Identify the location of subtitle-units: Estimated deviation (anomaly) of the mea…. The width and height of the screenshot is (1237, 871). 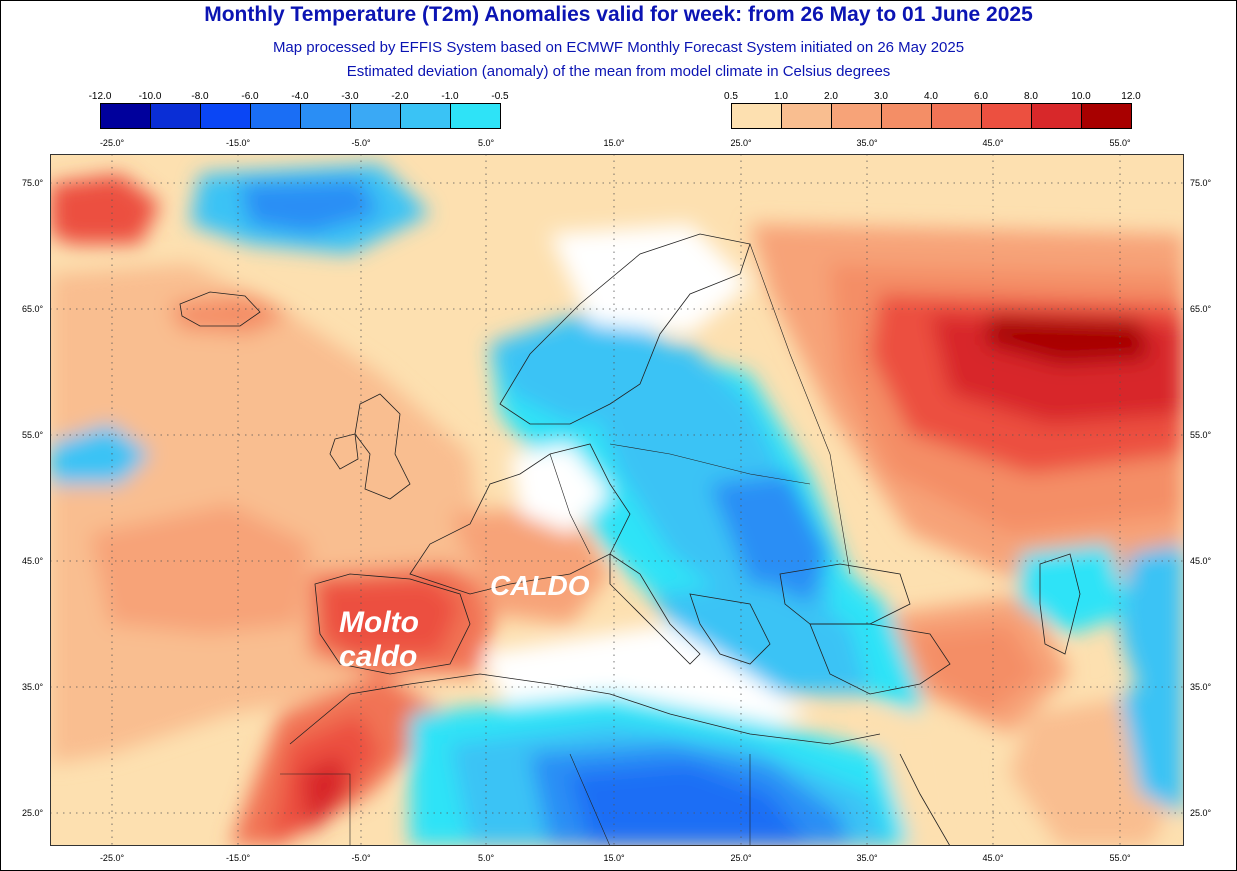
(618, 71).